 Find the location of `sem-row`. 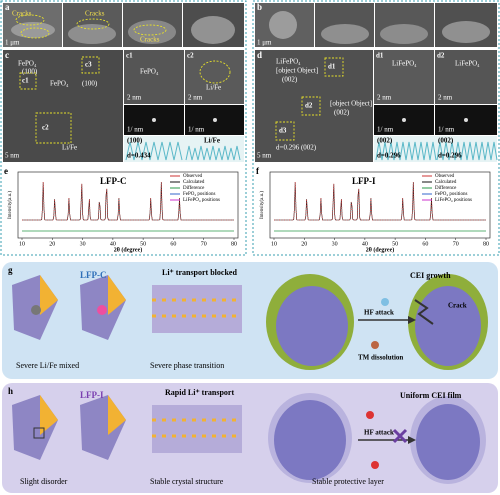

sem-row is located at coordinates (250, 25).